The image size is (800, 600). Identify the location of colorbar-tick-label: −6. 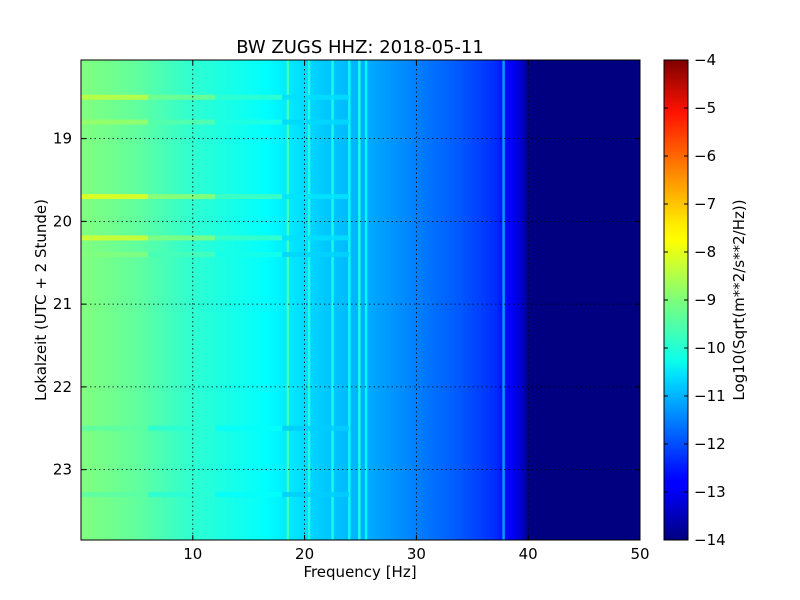
(705, 156).